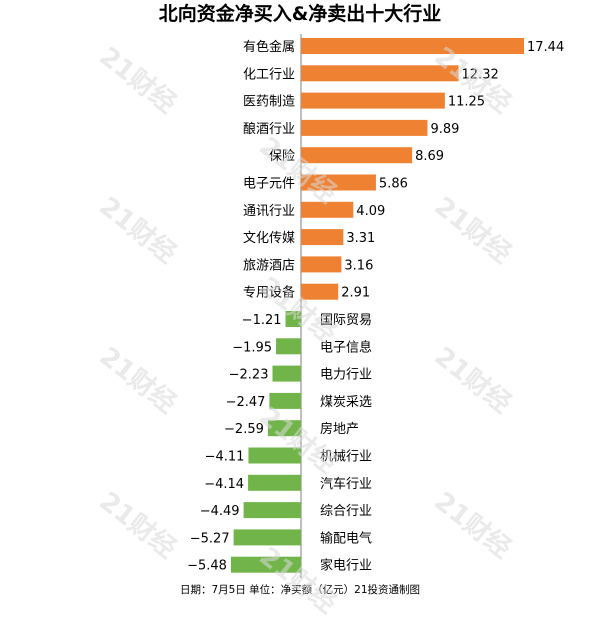  I want to click on value-label-17: −4.14, so click(224, 484).